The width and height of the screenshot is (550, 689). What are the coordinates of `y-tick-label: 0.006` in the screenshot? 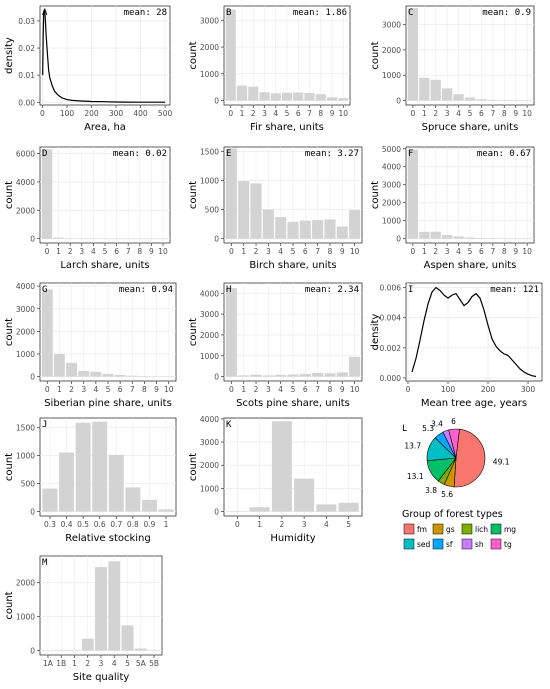 It's located at (391, 288).